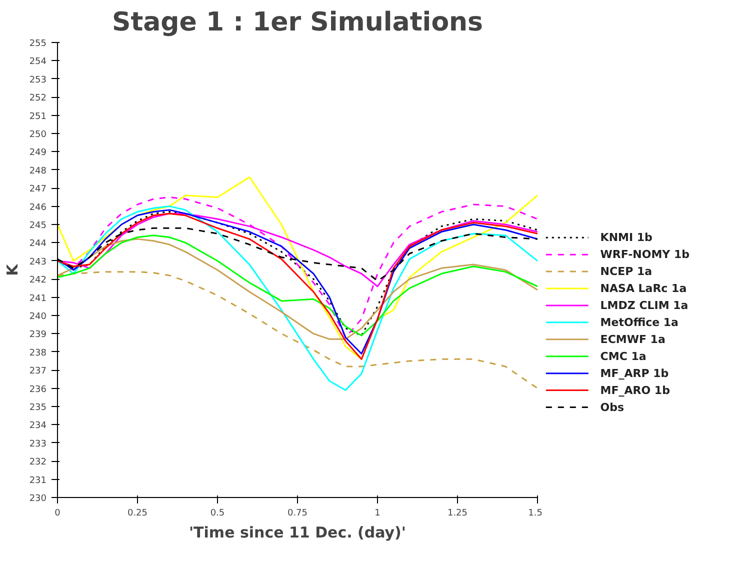 The height and width of the screenshot is (581, 752). Describe the element at coordinates (634, 373) in the screenshot. I see `legend-label: MF_ARP 1b` at that location.